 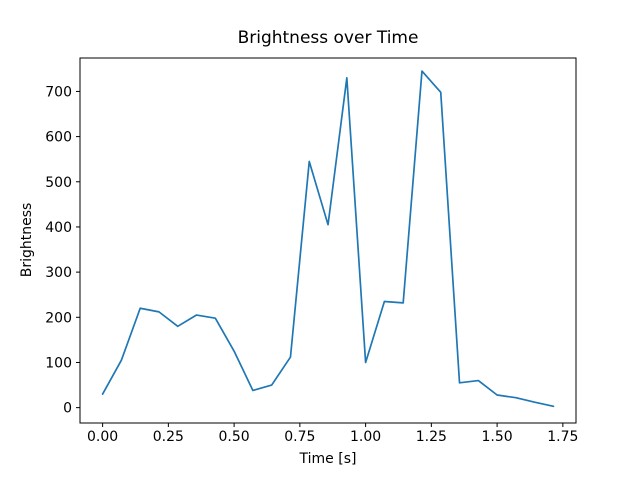 I want to click on x-tick-label: 1.00, so click(x=365, y=437).